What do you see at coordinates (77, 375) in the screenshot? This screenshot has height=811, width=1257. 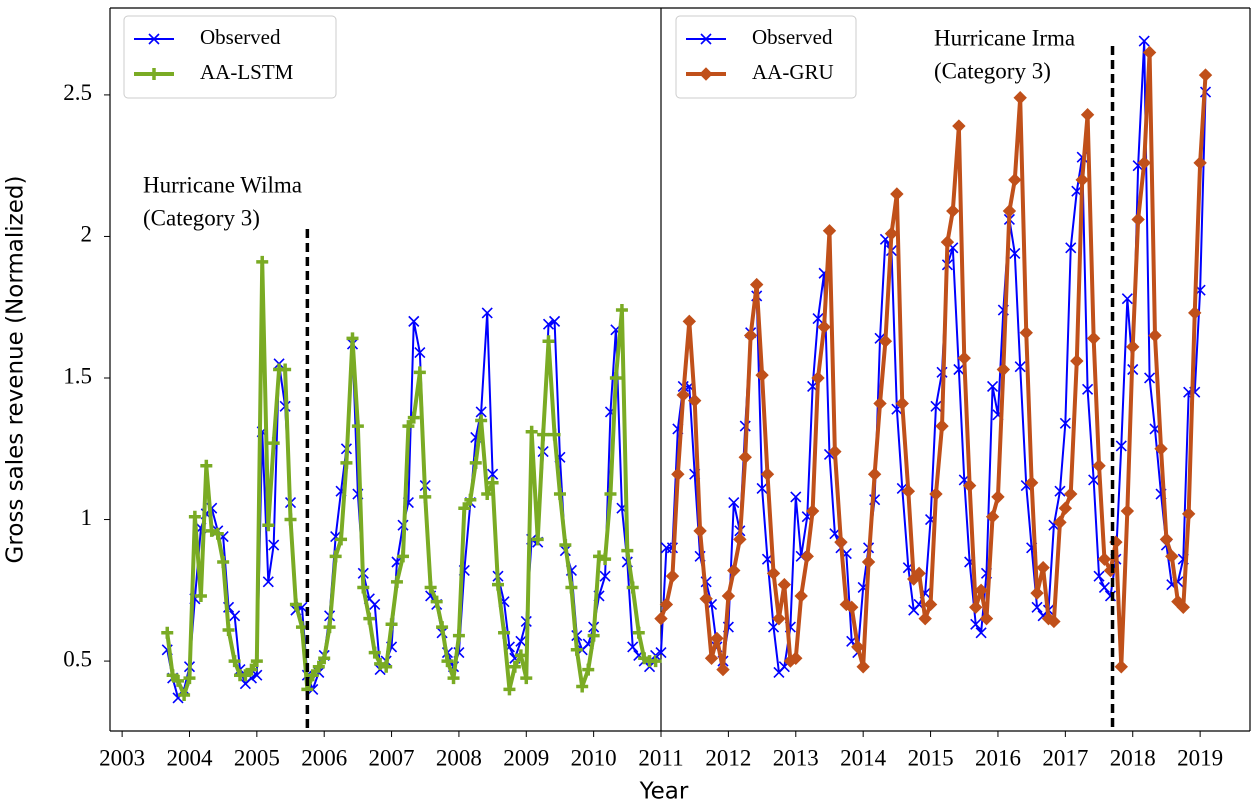 I see `y-tick-label: 1.5` at bounding box center [77, 375].